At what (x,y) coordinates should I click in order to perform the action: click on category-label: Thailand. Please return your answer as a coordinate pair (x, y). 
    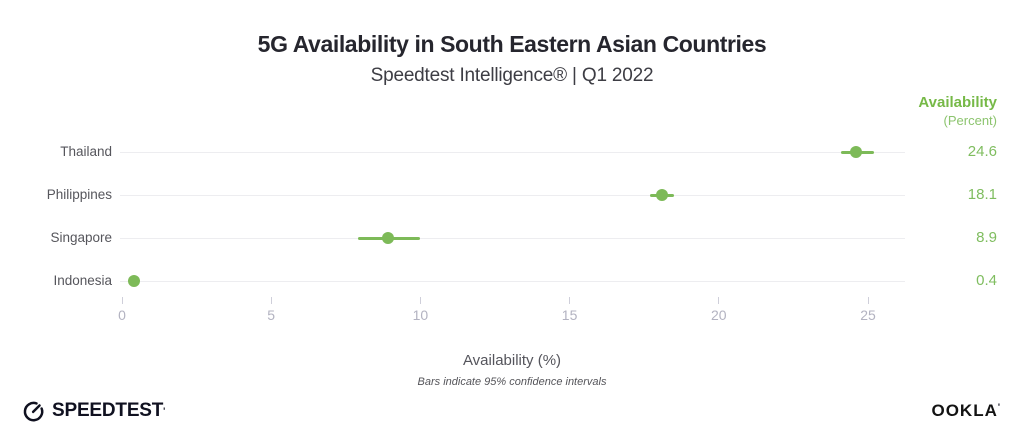
    Looking at the image, I should click on (86, 151).